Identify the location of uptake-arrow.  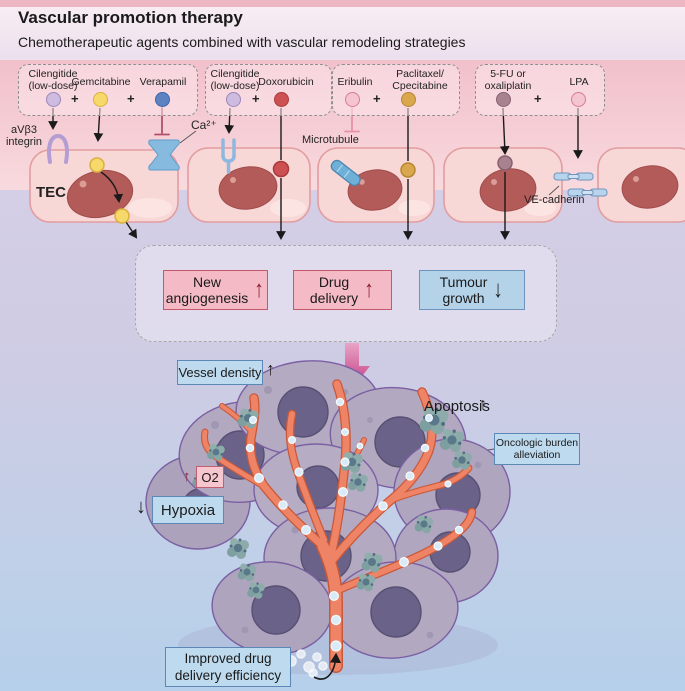
(327, 666).